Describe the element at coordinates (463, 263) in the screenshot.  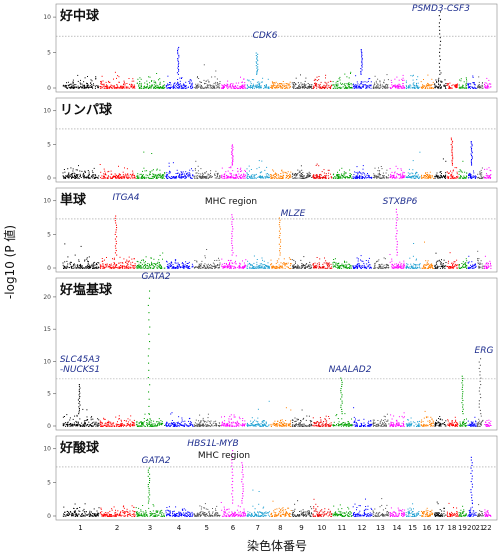
I see `chr-19-points` at that location.